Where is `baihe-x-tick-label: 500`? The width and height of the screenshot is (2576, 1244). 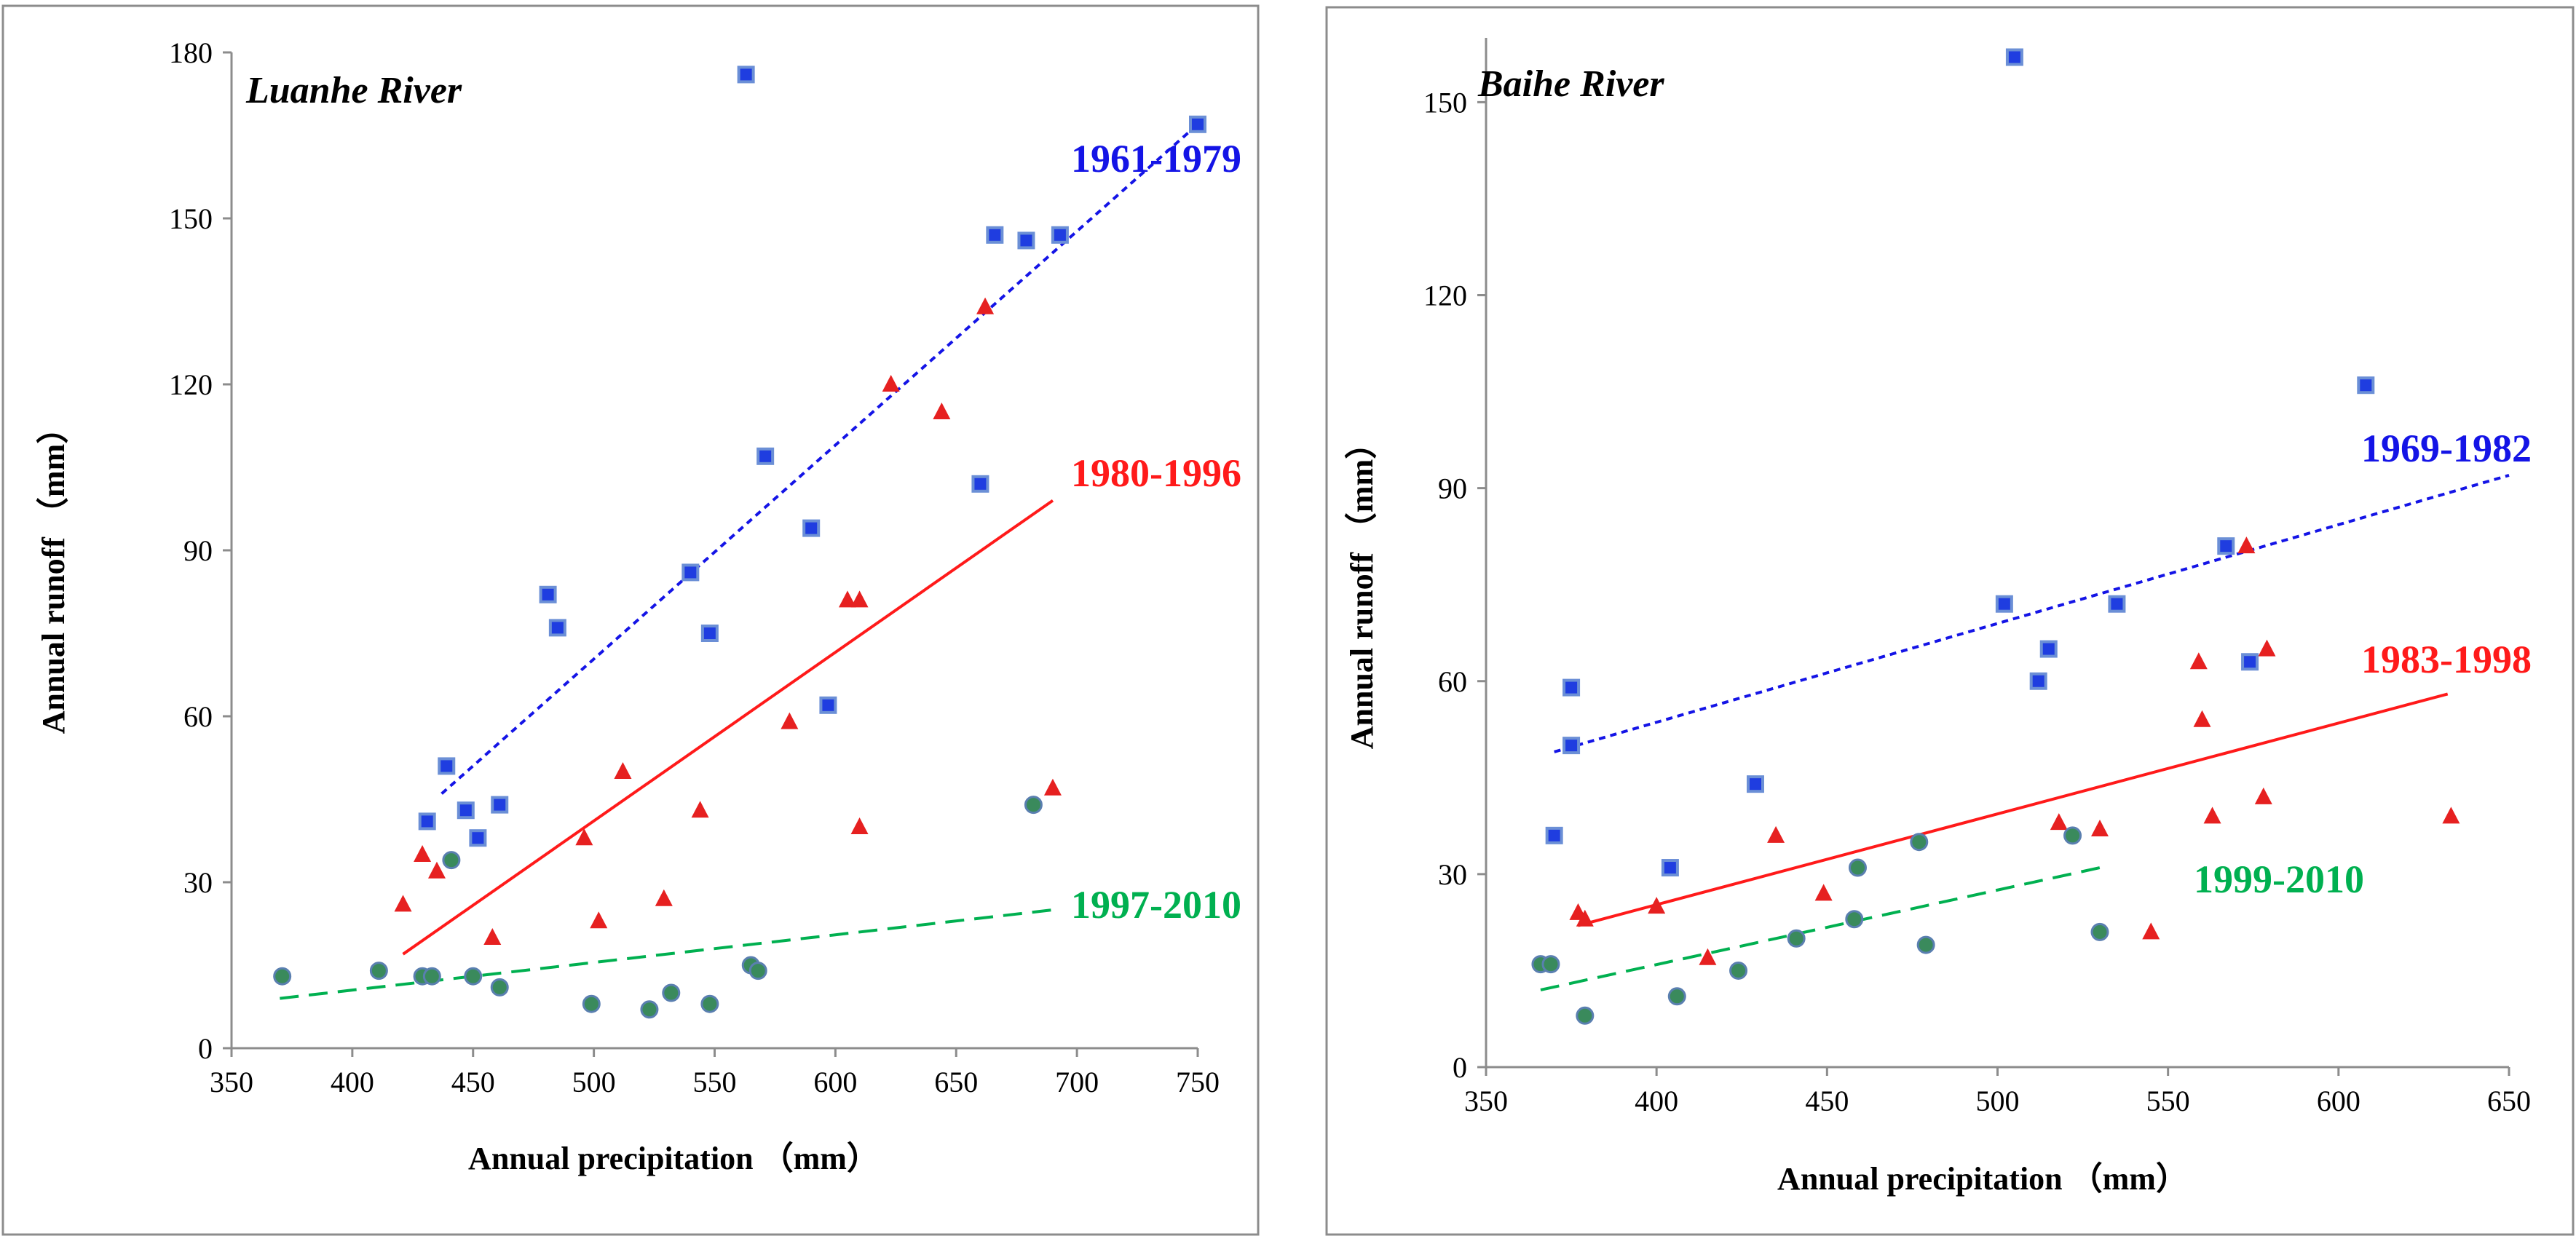 baihe-x-tick-label: 500 is located at coordinates (1998, 1101).